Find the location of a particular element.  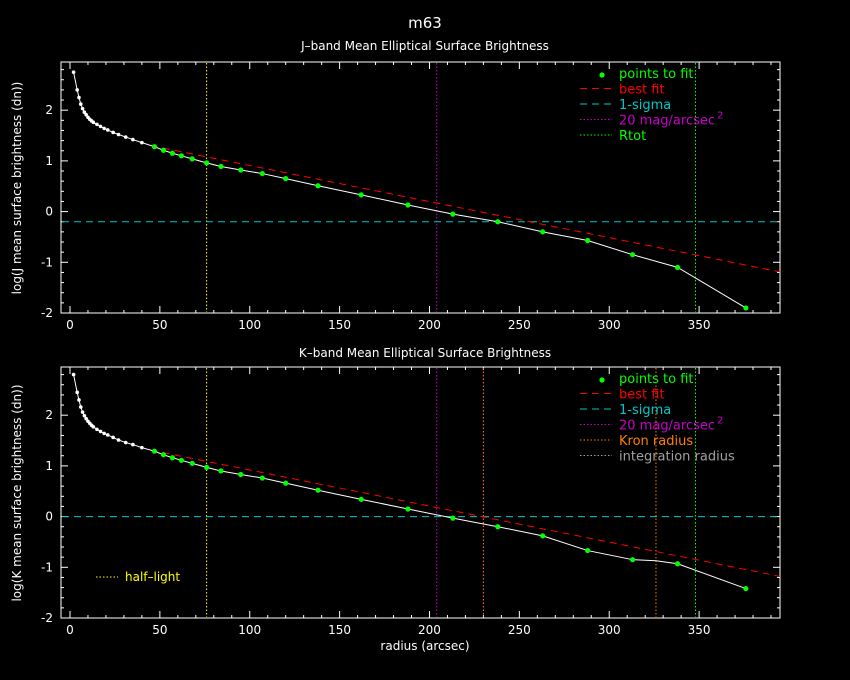

k-best-fit-line is located at coordinates (465, 513).